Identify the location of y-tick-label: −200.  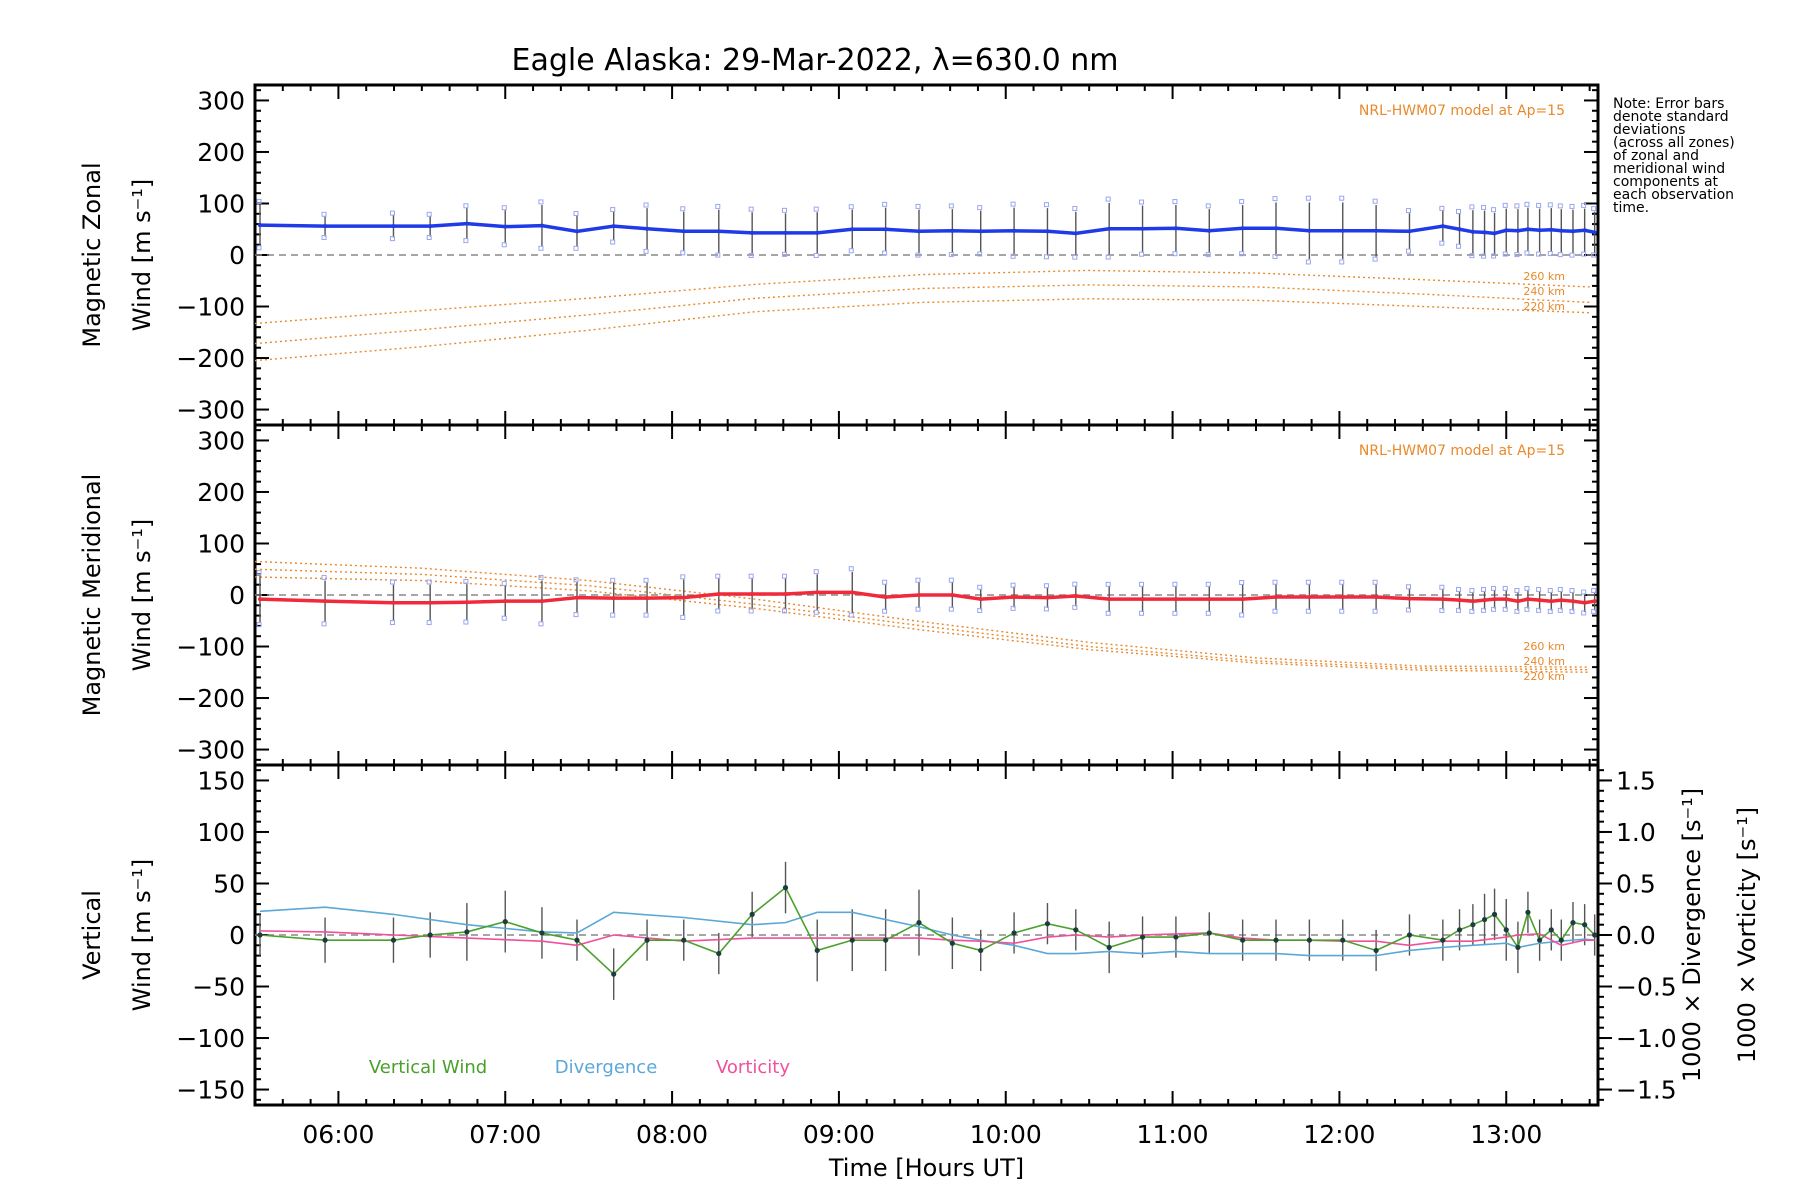
(210, 698).